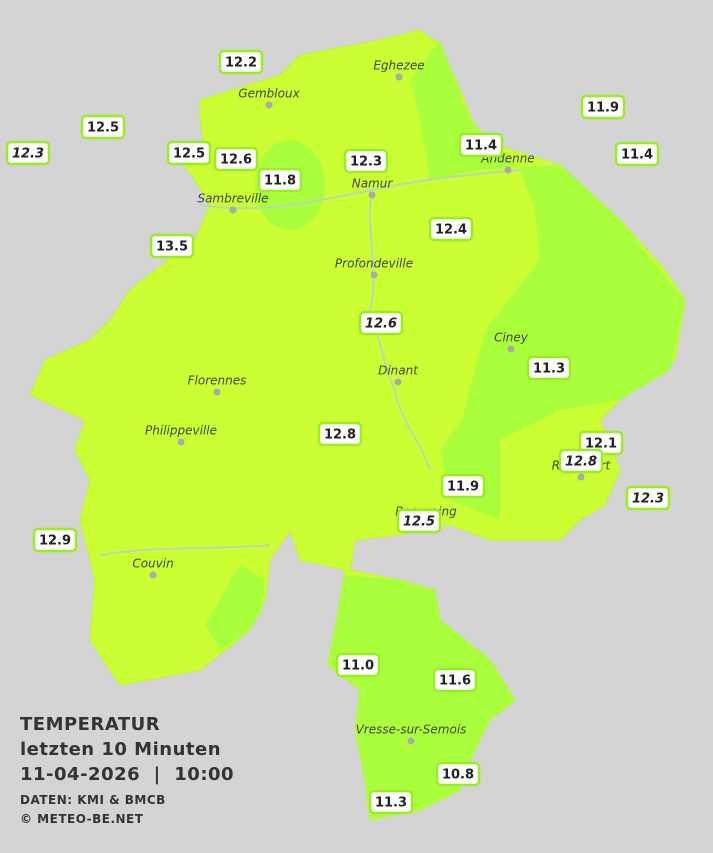  What do you see at coordinates (601, 444) in the screenshot?
I see `station-value: 12.1` at bounding box center [601, 444].